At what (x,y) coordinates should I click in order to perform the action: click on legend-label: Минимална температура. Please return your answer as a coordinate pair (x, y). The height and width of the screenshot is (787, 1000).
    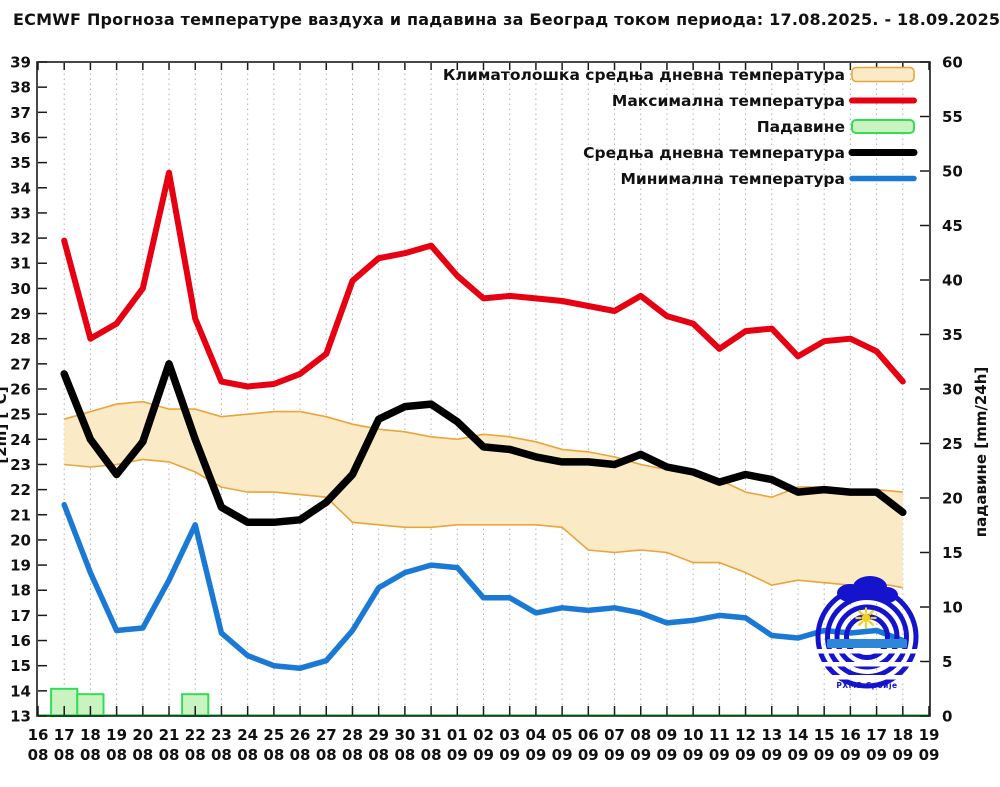
    Looking at the image, I should click on (733, 179).